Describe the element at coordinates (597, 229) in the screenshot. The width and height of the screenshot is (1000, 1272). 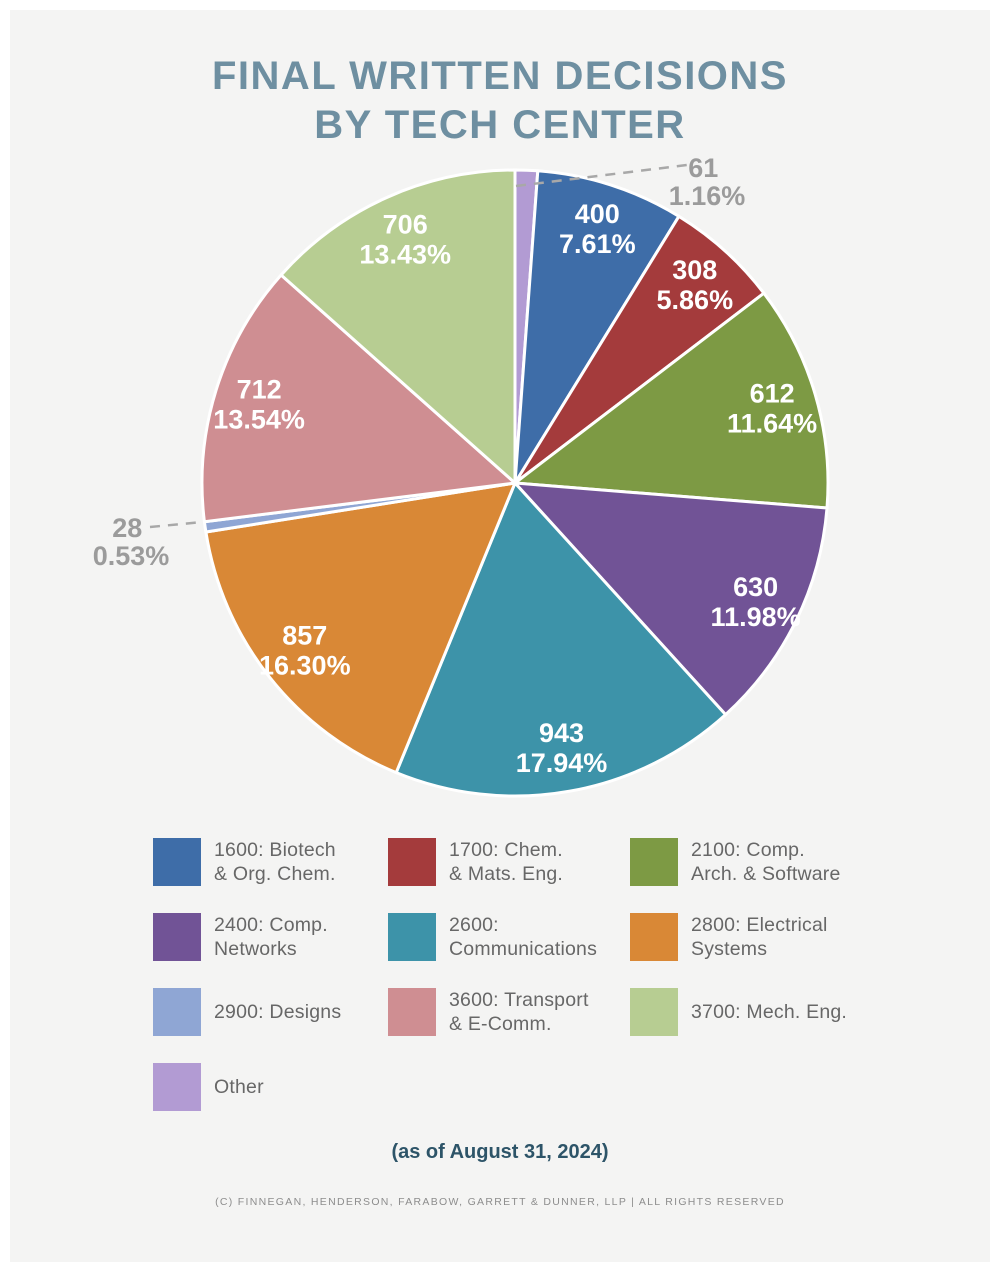
I see `slice-label-1600: 400 7.61%` at that location.